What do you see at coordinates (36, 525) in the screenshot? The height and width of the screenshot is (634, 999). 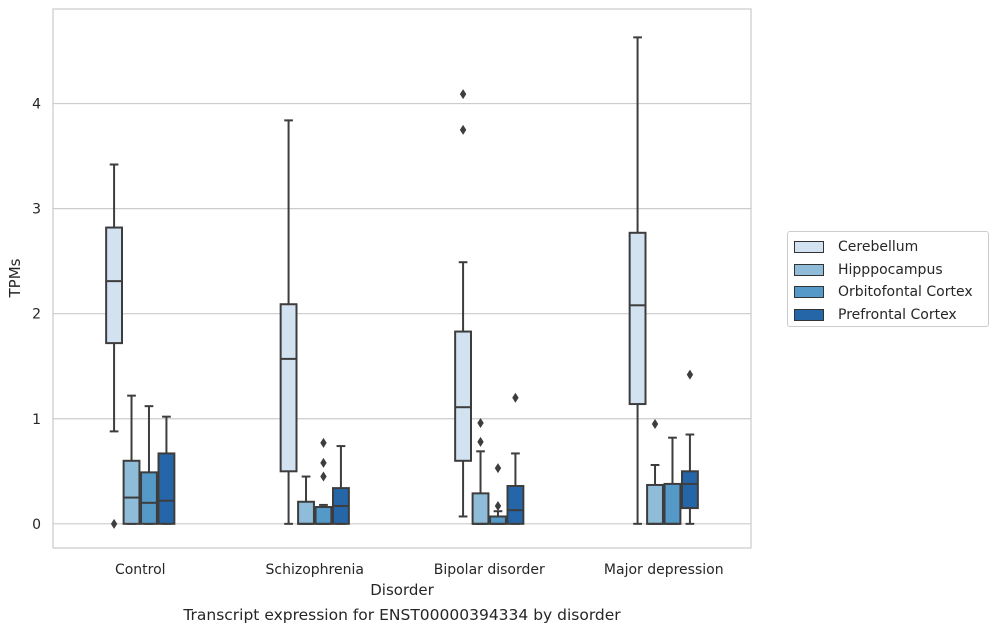 I see `y-tick-label: 0` at bounding box center [36, 525].